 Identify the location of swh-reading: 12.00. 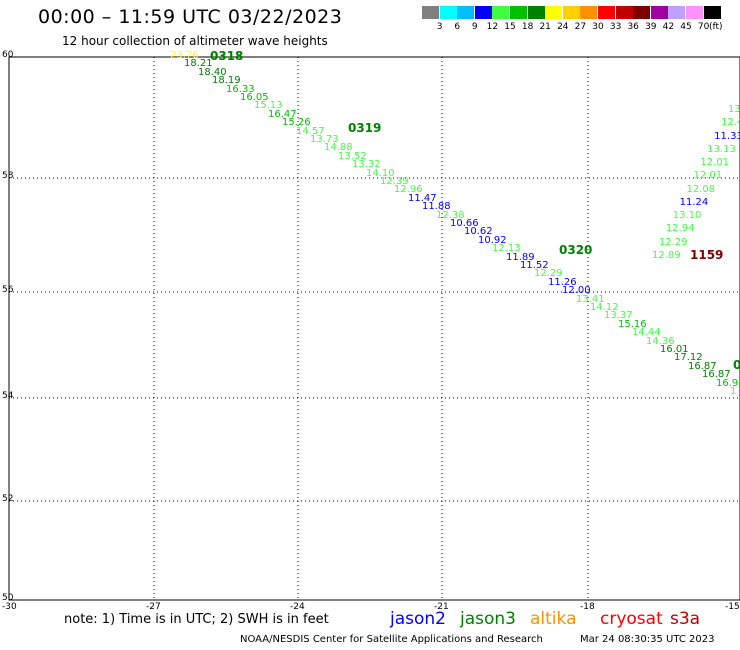
(576, 291).